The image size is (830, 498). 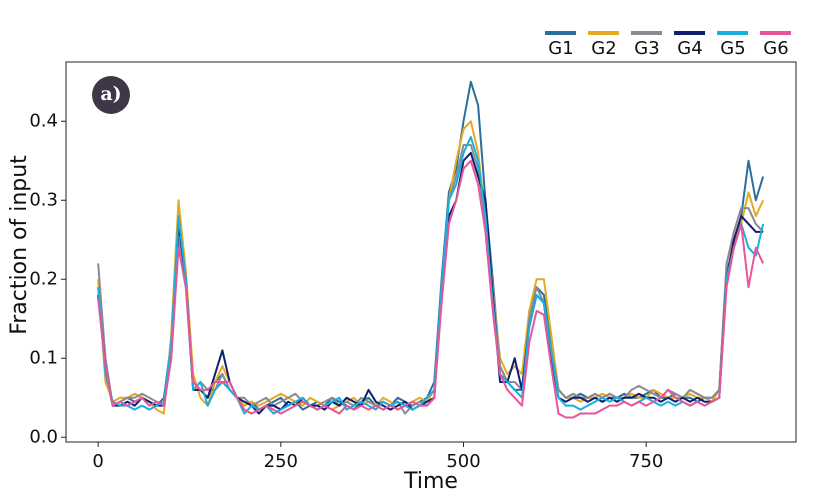 I want to click on legend-label: G6, so click(x=775, y=48).